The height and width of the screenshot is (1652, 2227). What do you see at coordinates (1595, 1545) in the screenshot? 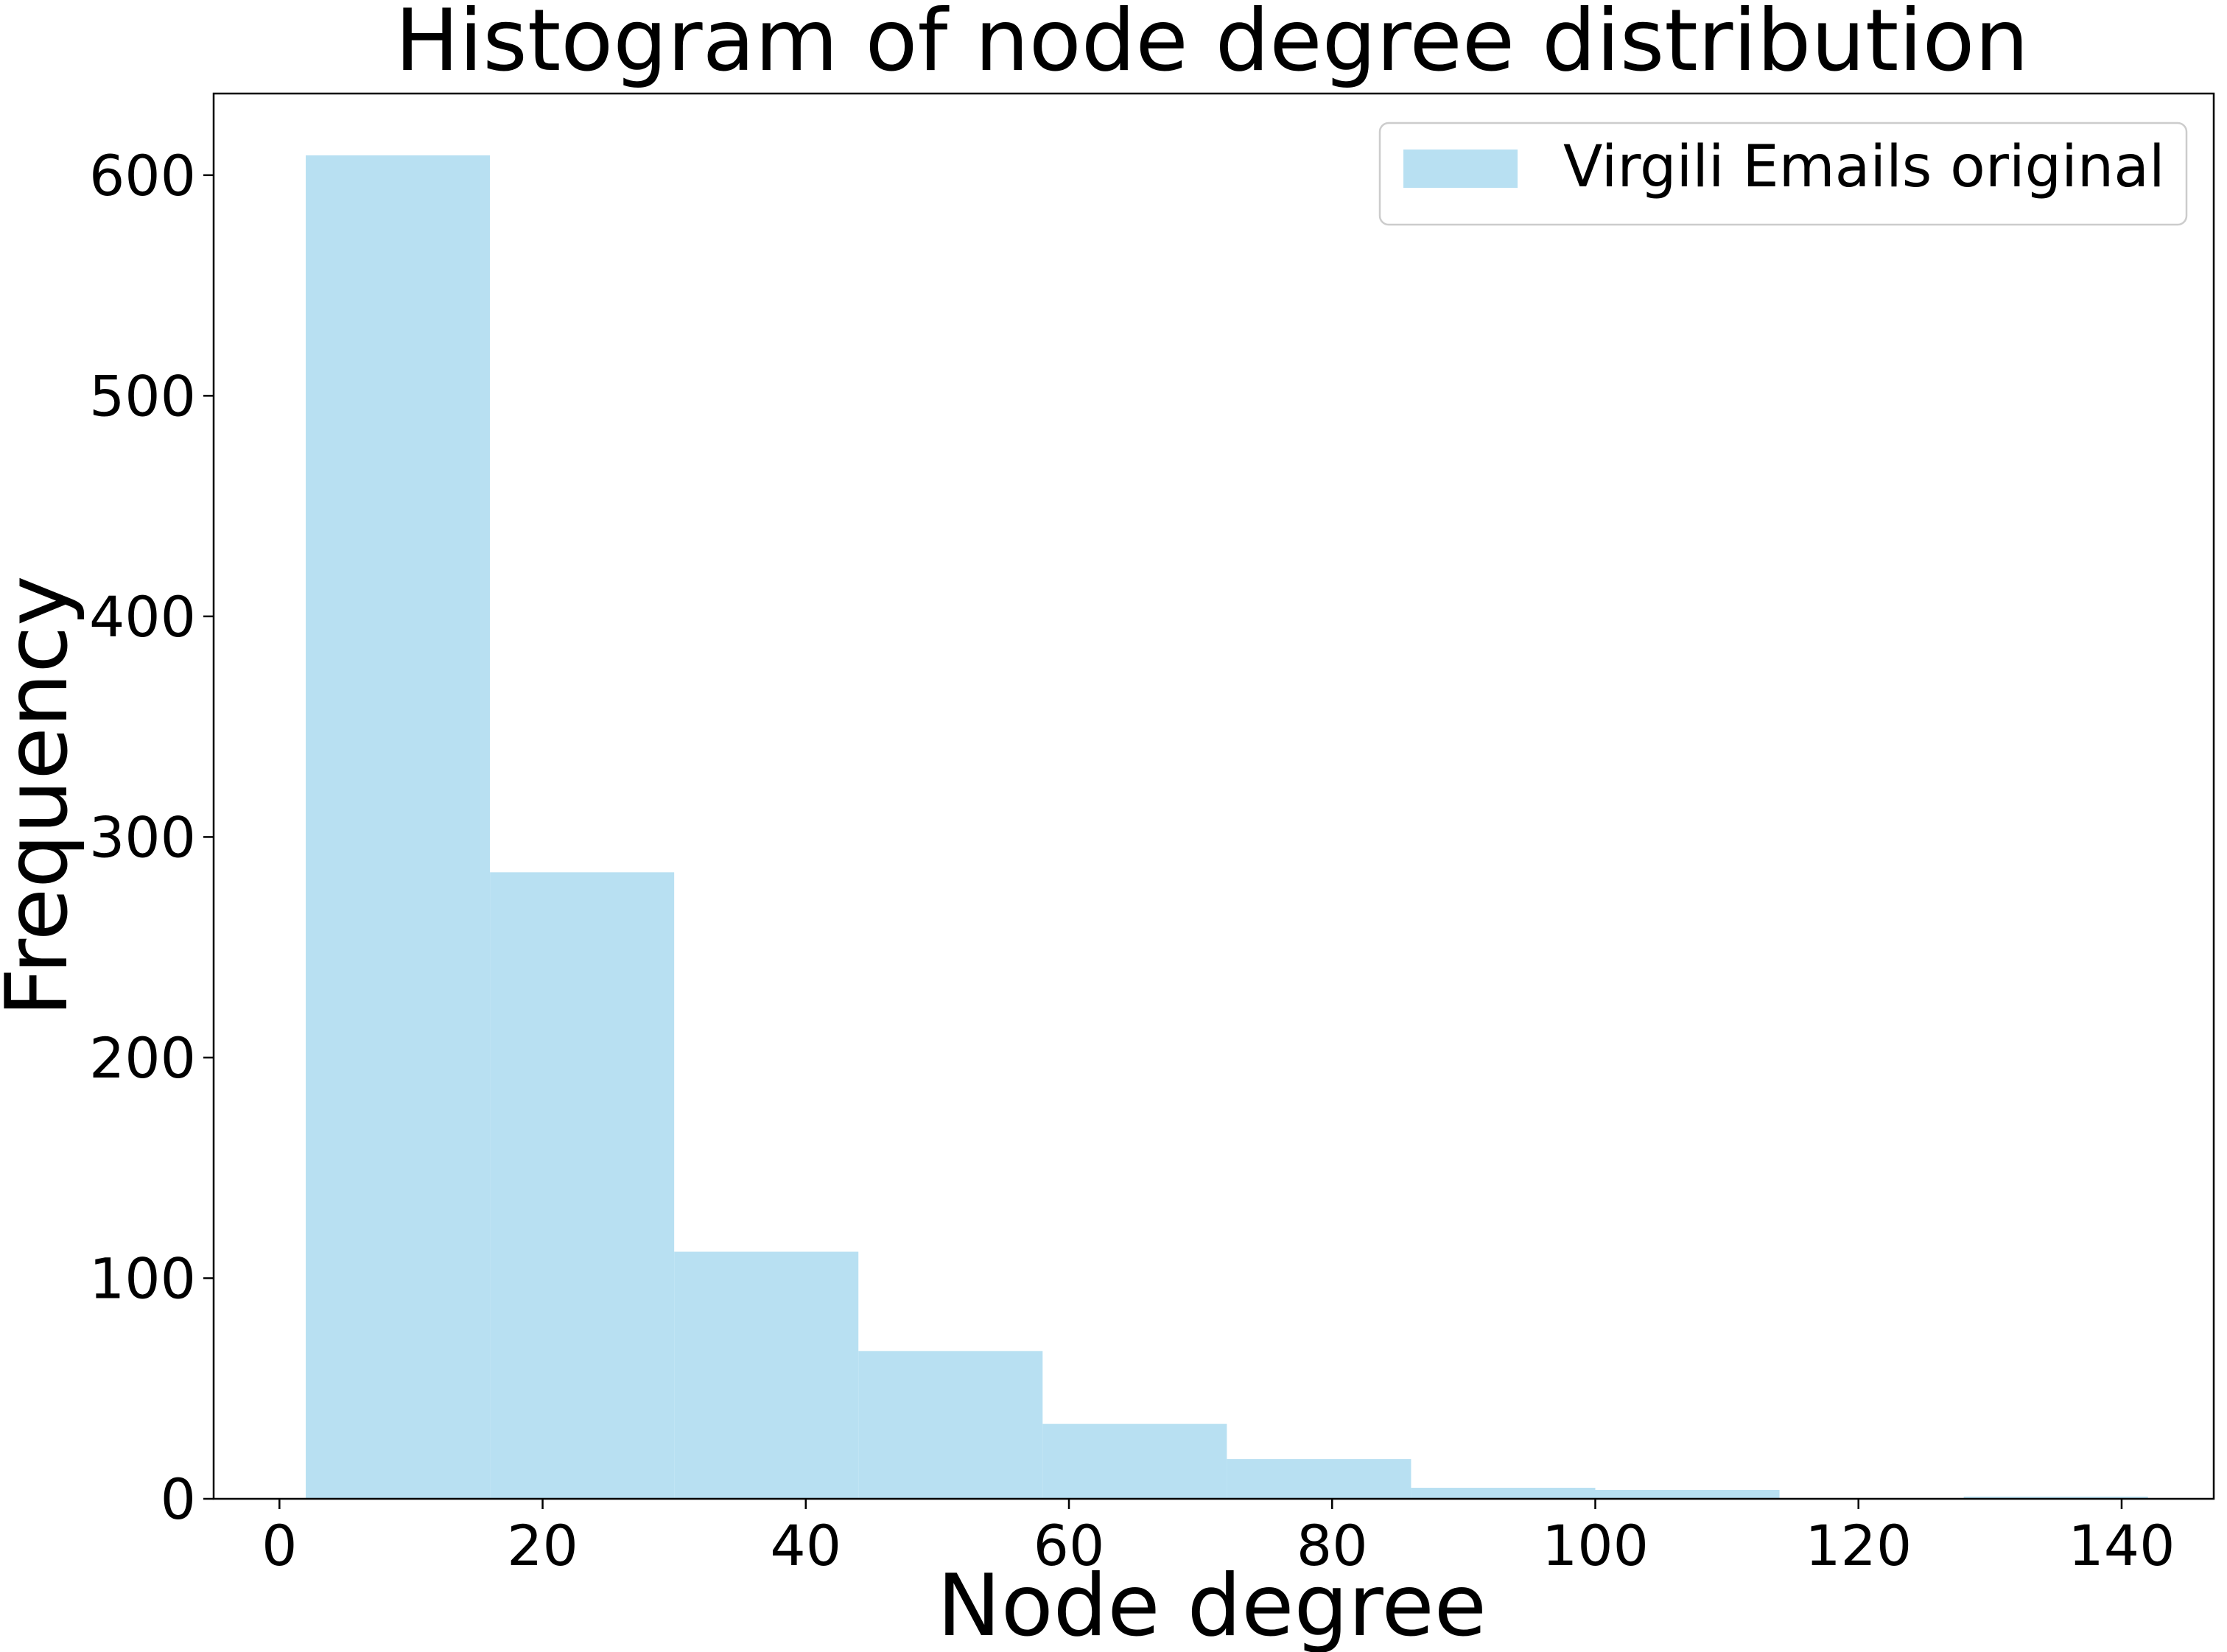
I see `x-tick-label: 100` at bounding box center [1595, 1545].